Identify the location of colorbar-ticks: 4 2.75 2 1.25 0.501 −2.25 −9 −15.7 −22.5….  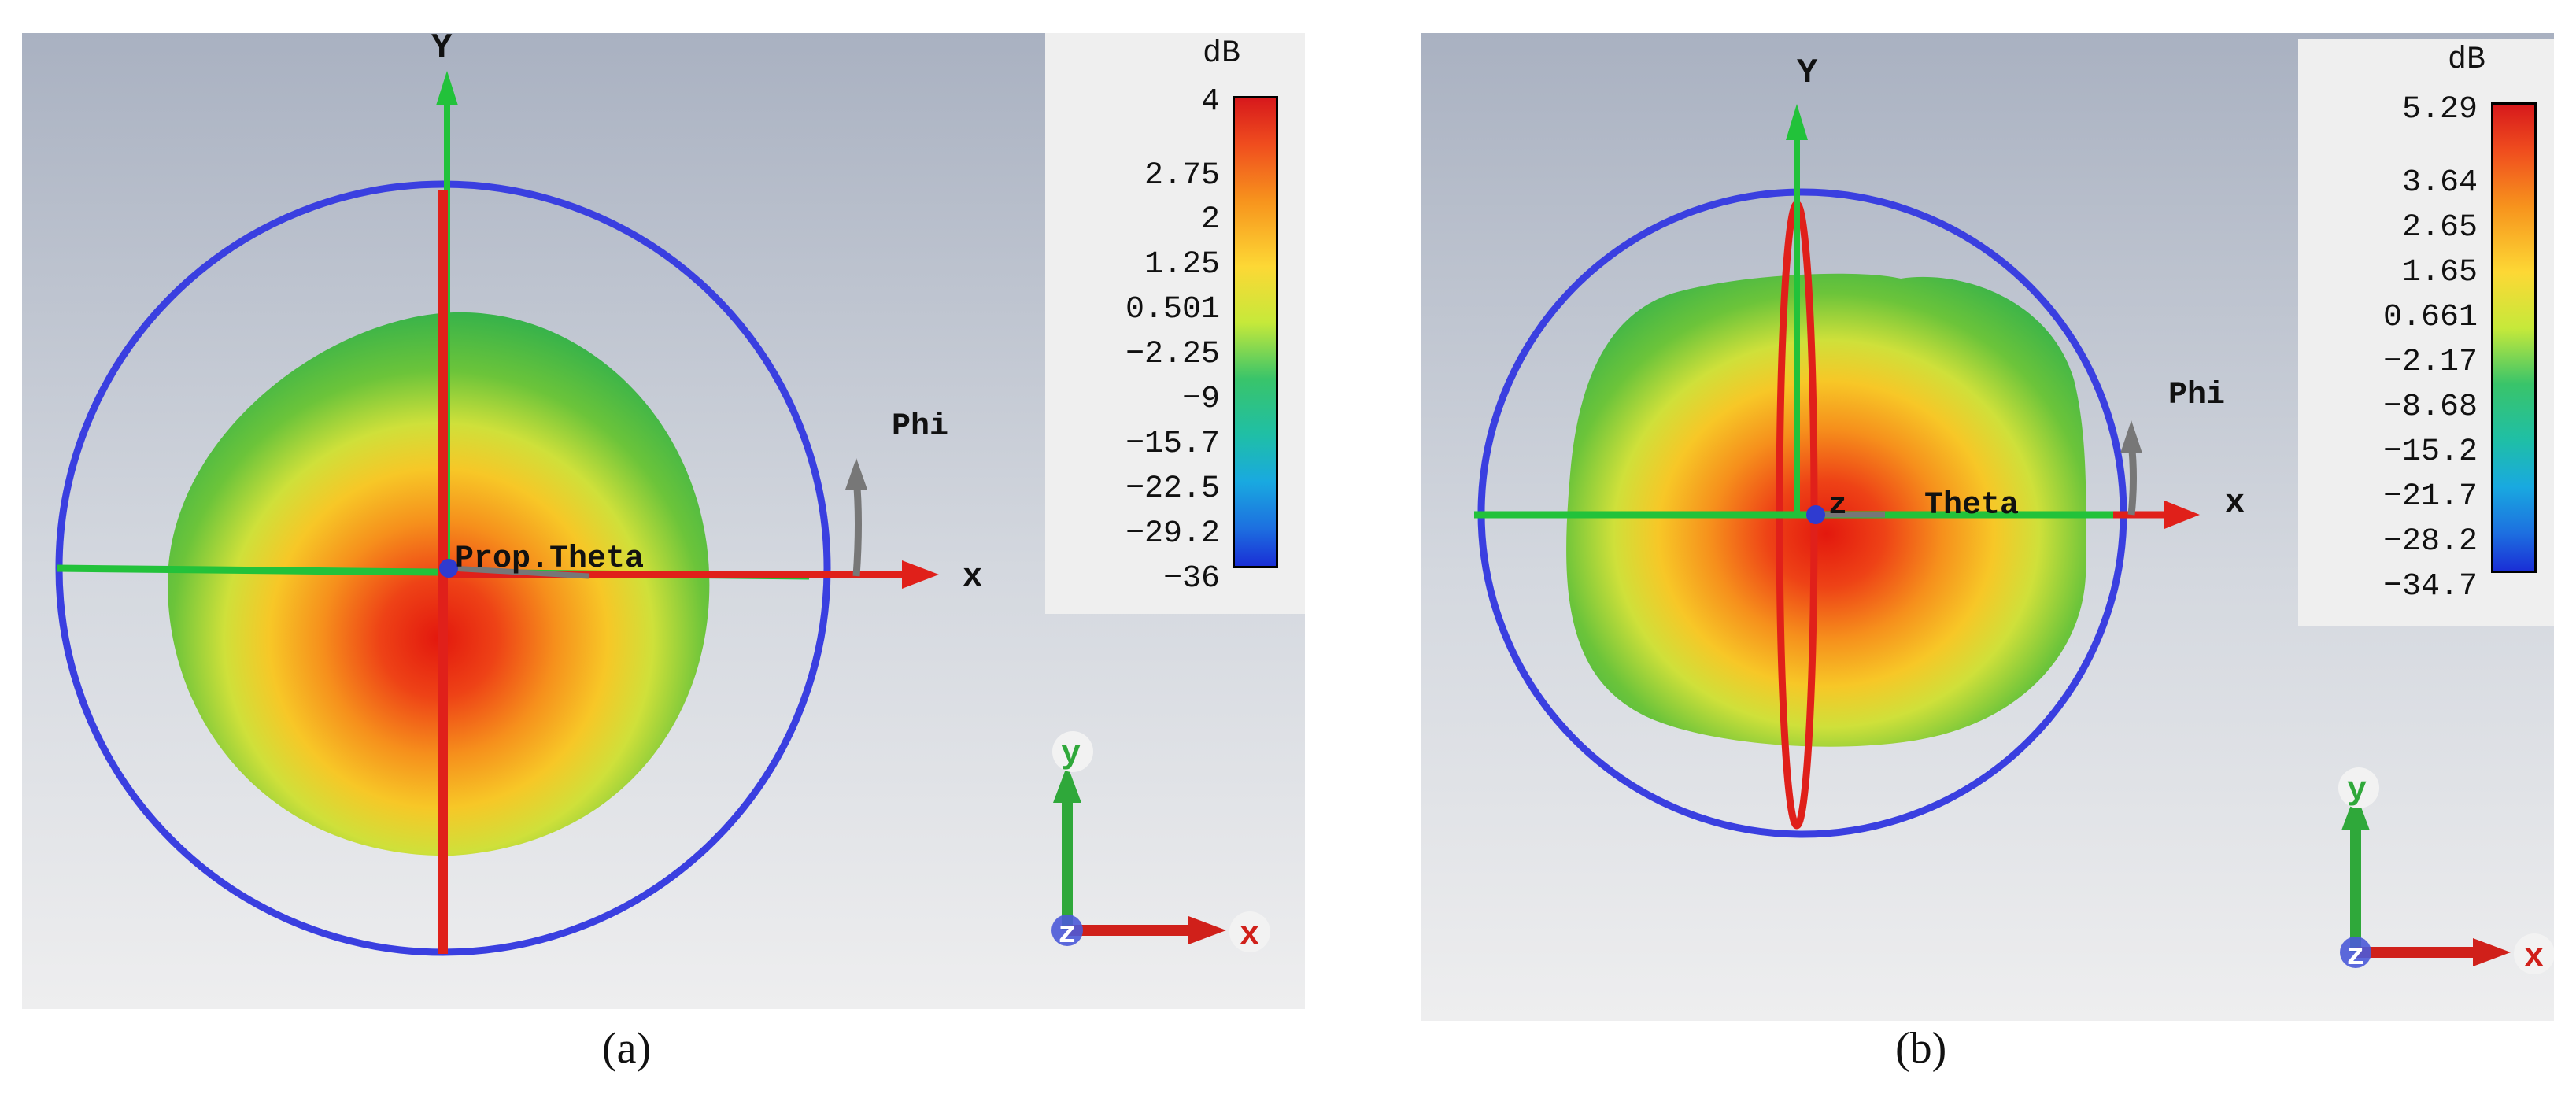
(1132, 323).